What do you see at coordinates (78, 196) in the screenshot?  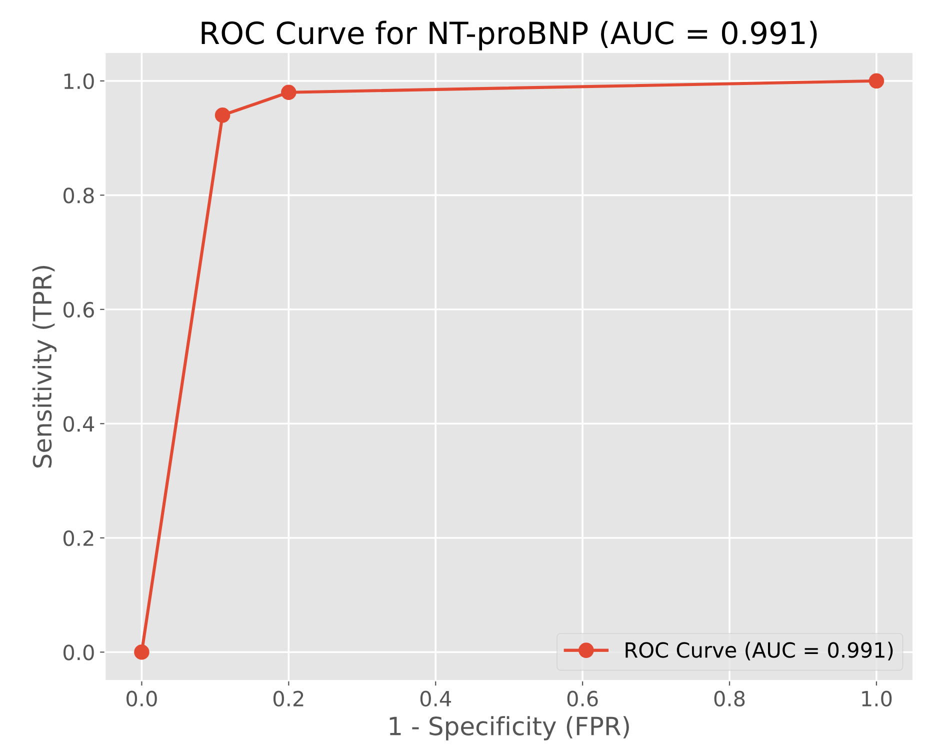 I see `y-tick-label: 0.8` at bounding box center [78, 196].